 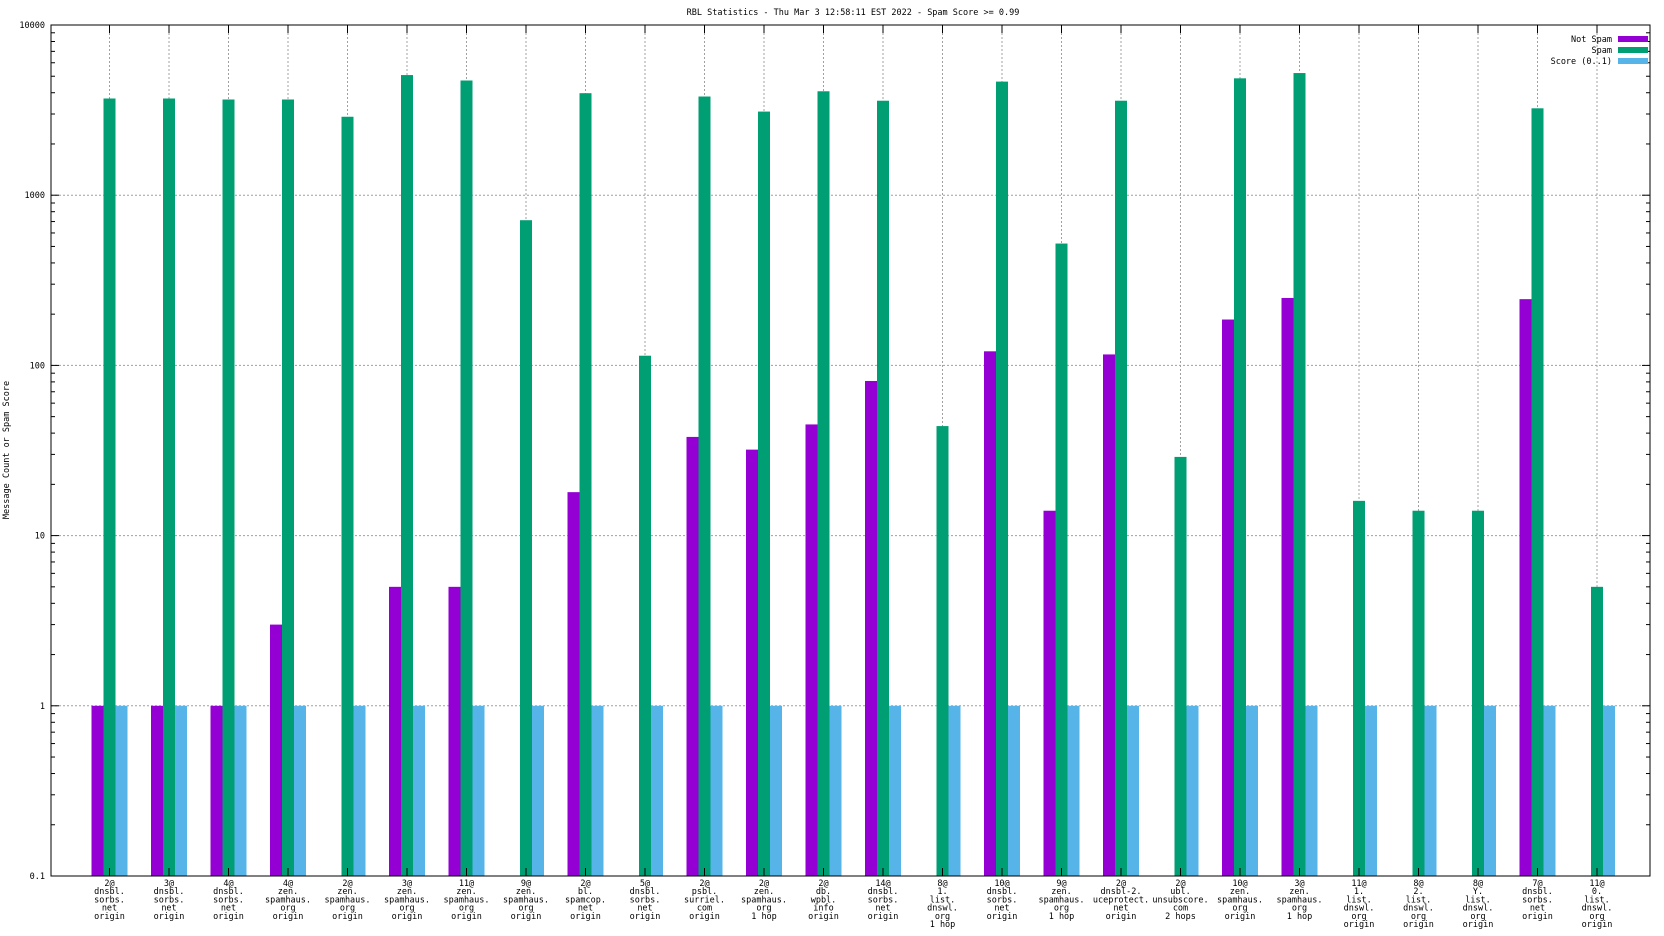 I want to click on x-tick-label: 7@, so click(x=1537, y=884).